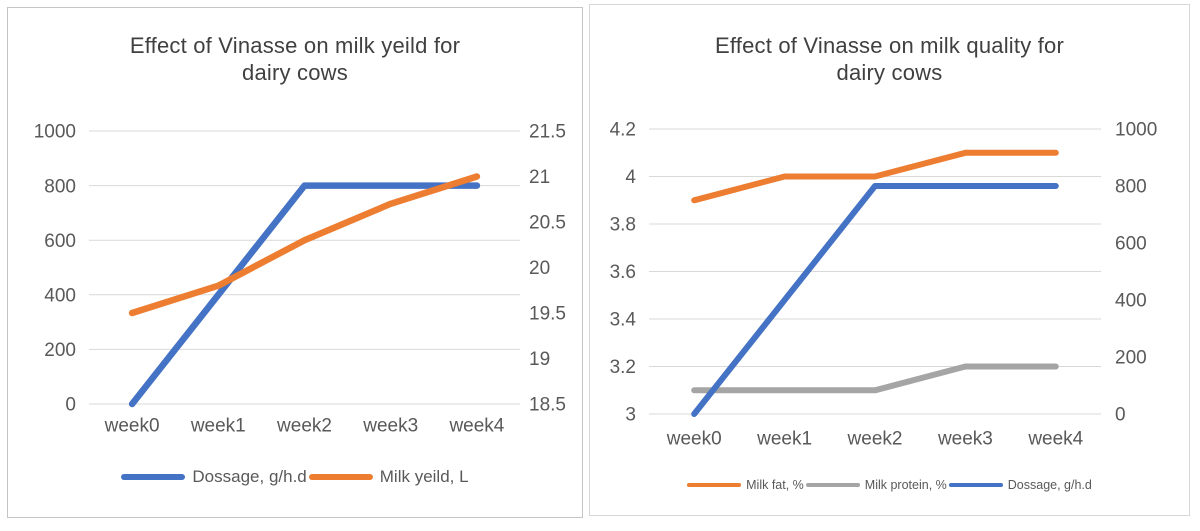 The height and width of the screenshot is (531, 1200). What do you see at coordinates (547, 223) in the screenshot?
I see `right-axis-tick-label: 20.5` at bounding box center [547, 223].